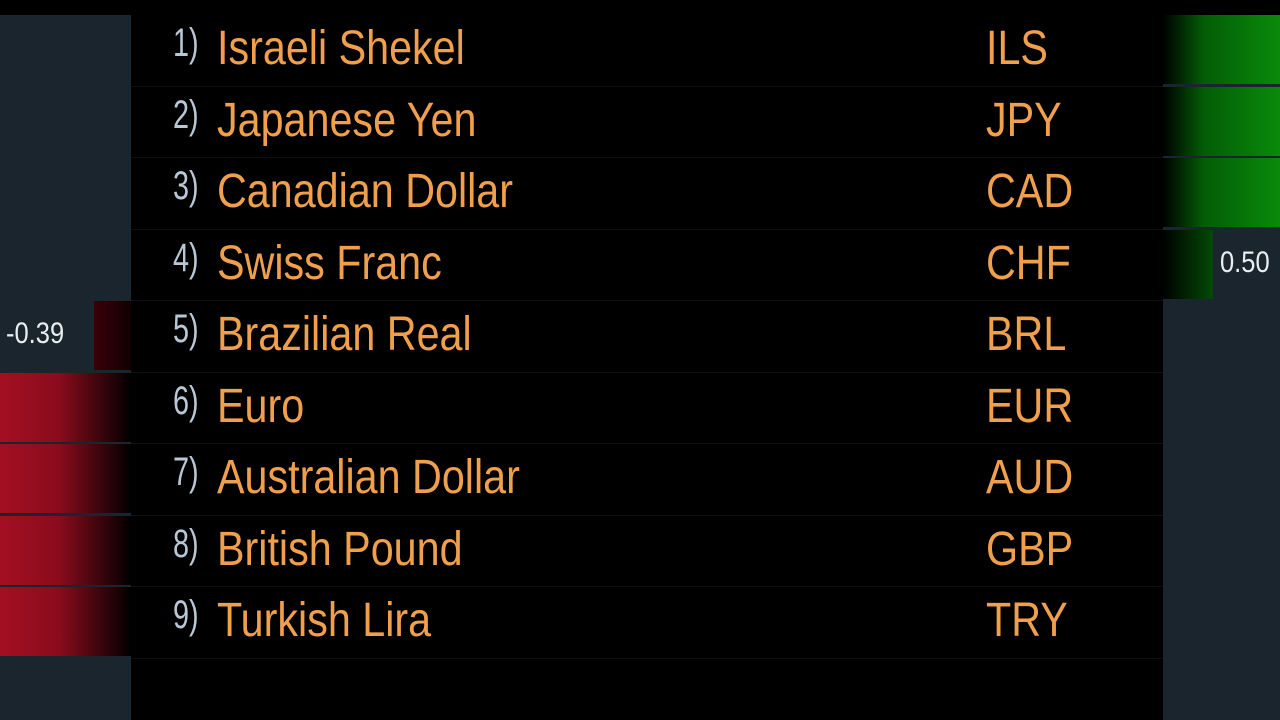  Describe the element at coordinates (186, 615) in the screenshot. I see `row-index: 9)` at that location.